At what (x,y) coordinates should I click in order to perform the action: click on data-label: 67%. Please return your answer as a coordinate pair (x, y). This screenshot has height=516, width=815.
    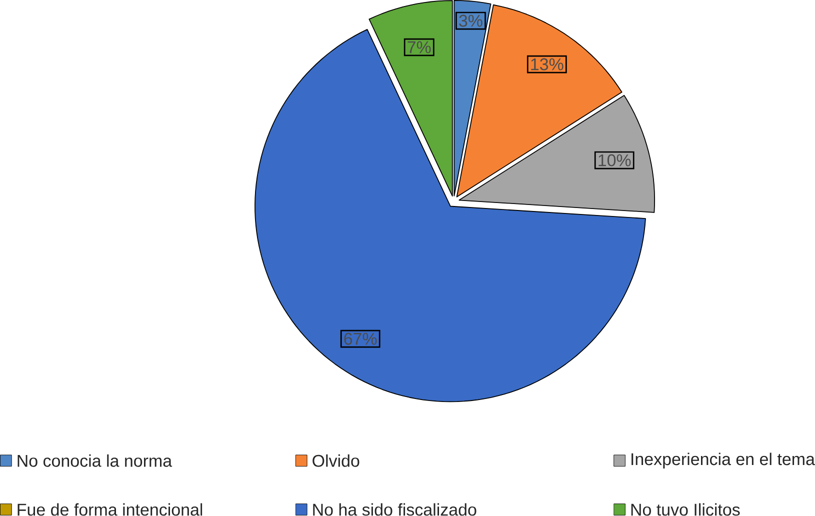
    Looking at the image, I should click on (360, 338).